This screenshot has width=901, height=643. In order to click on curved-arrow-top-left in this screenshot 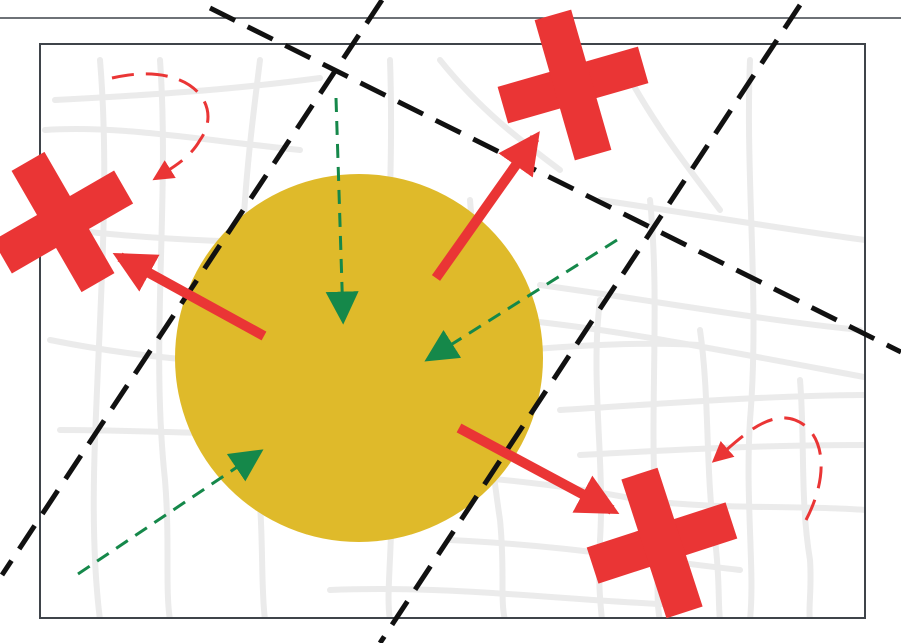, I will do `click(160, 126)`.